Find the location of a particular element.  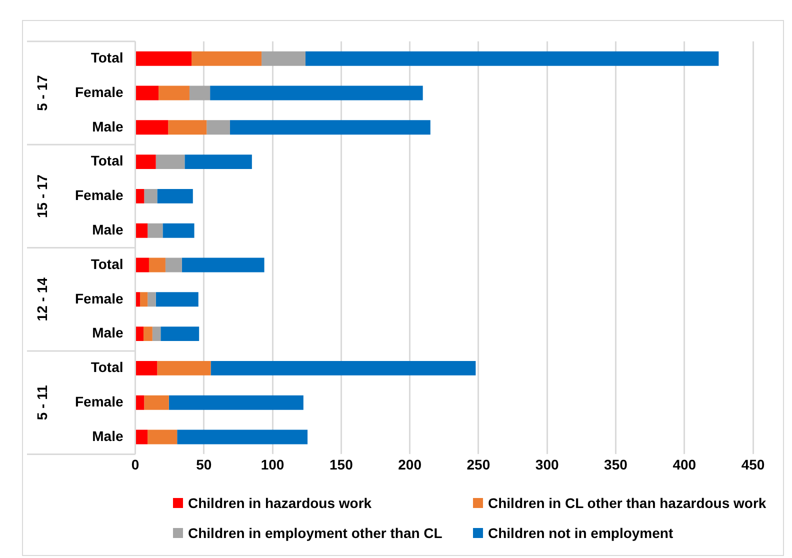

x-tick-label: 100 is located at coordinates (272, 464).